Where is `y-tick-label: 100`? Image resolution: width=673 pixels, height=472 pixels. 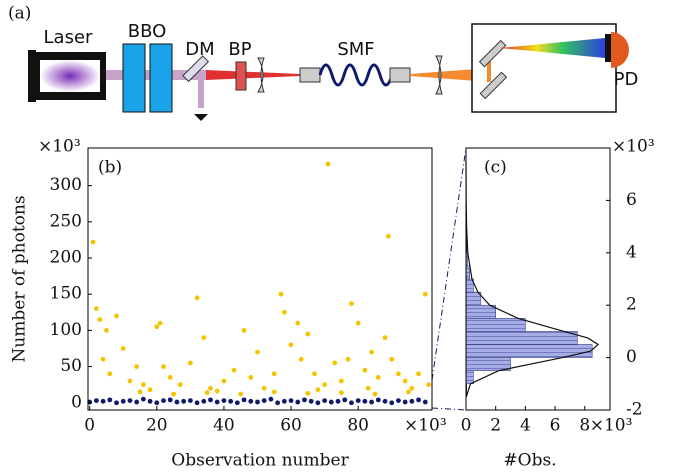 y-tick-label: 100 is located at coordinates (66, 330).